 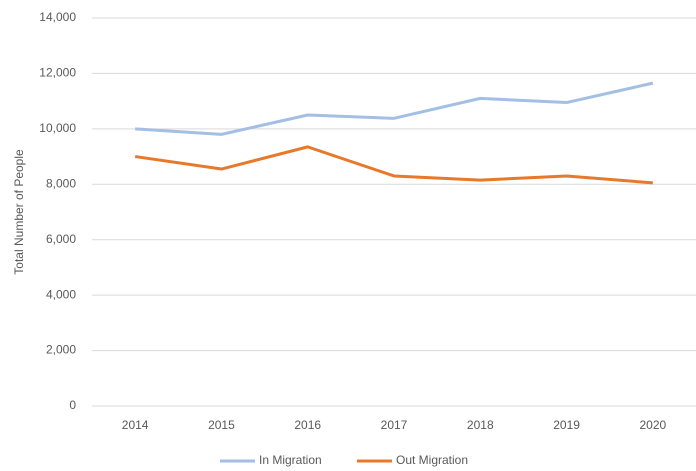 I want to click on x-tick-label: 2016, so click(x=307, y=425).